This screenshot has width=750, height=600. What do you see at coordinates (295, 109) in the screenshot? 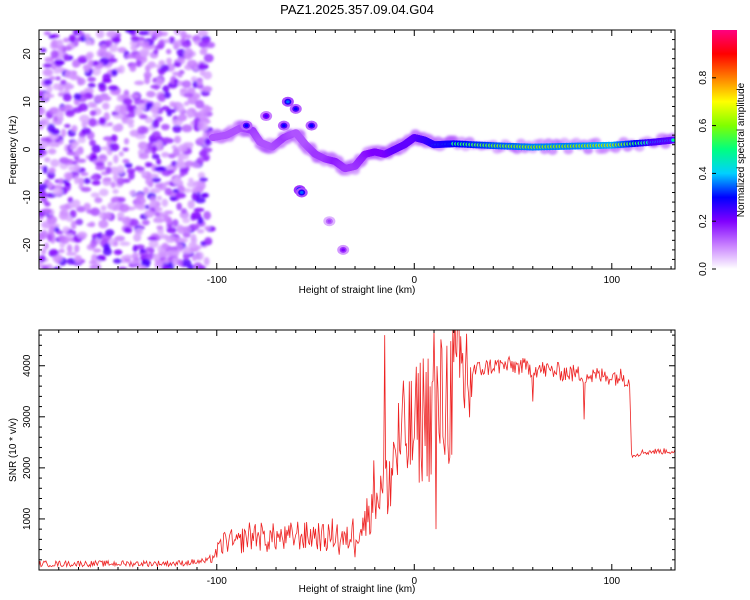
I see `blob-core` at bounding box center [295, 109].